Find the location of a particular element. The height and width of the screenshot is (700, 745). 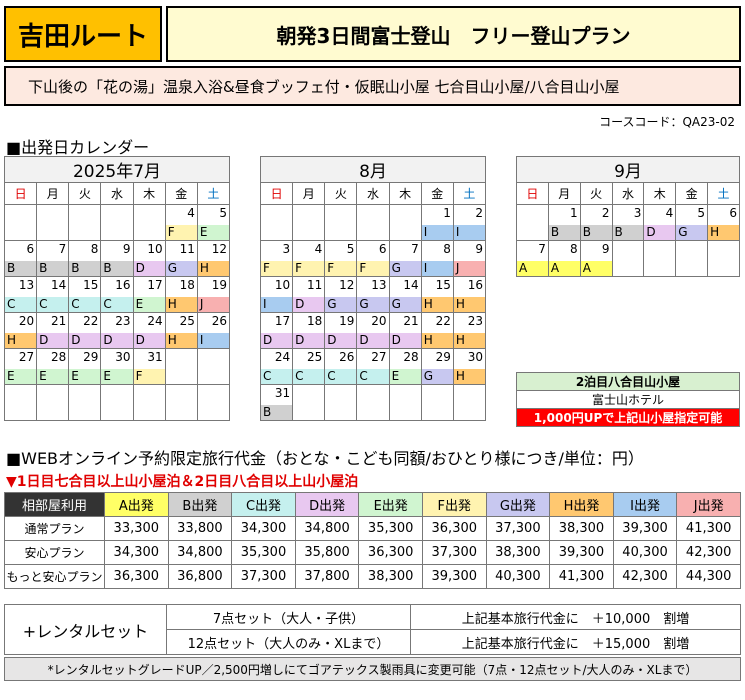

calendar-day: 10 I is located at coordinates (276, 294).